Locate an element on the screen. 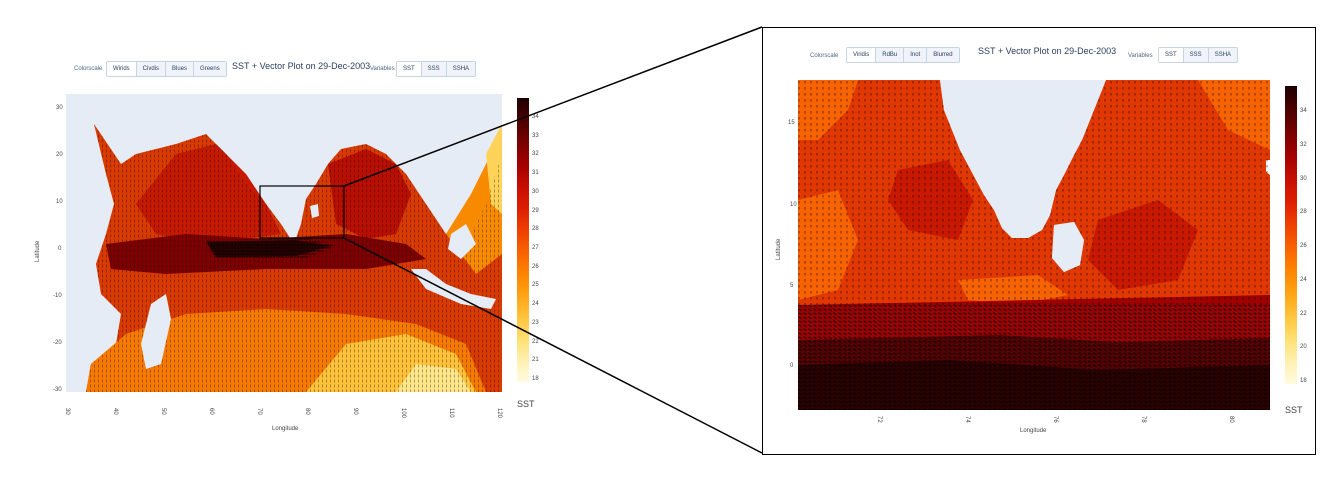  right-y-axis-title: Latitude is located at coordinates (779, 249).